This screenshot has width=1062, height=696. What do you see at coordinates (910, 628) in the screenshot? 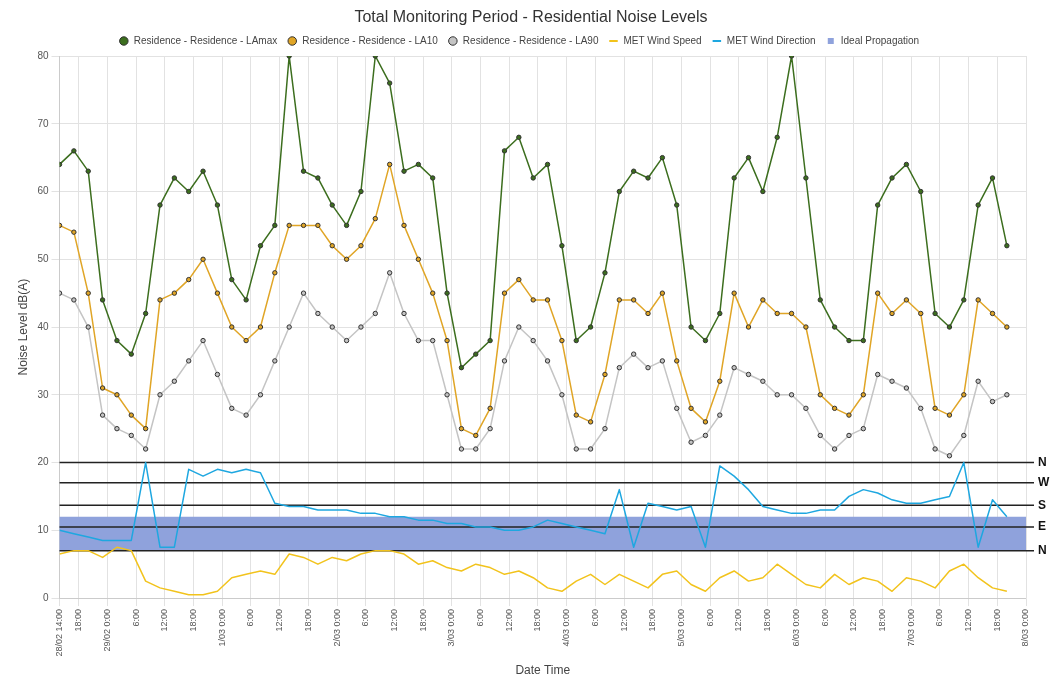
I see `x-tick-label: 7/03 0:00` at bounding box center [910, 628].